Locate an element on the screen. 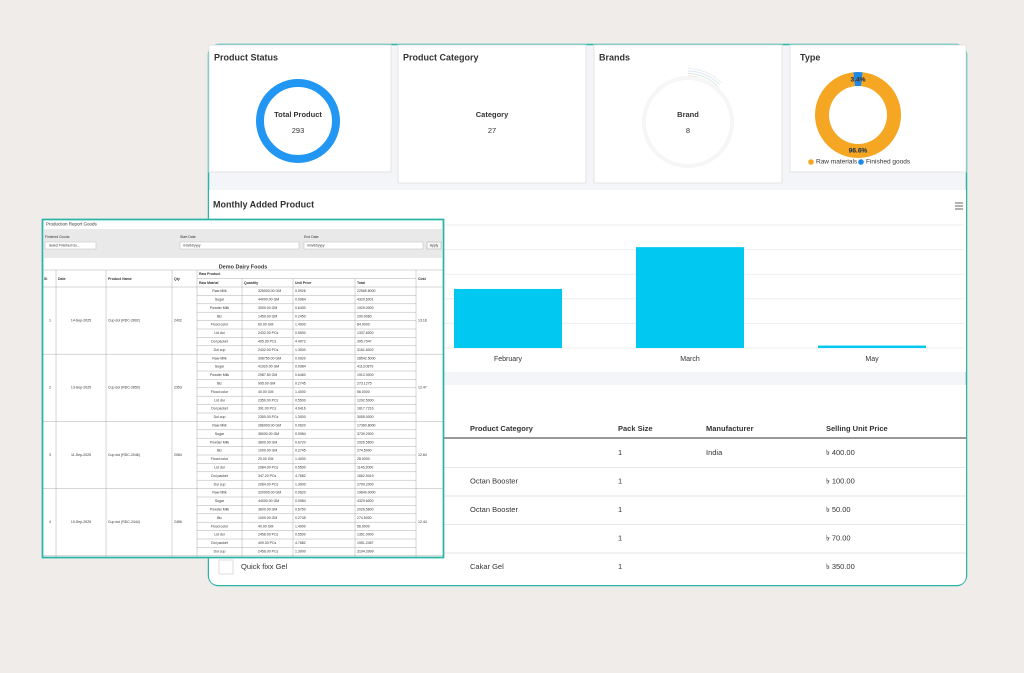 The height and width of the screenshot is (673, 1024). report-cell: 2456.00 PCs is located at coordinates (268, 552).